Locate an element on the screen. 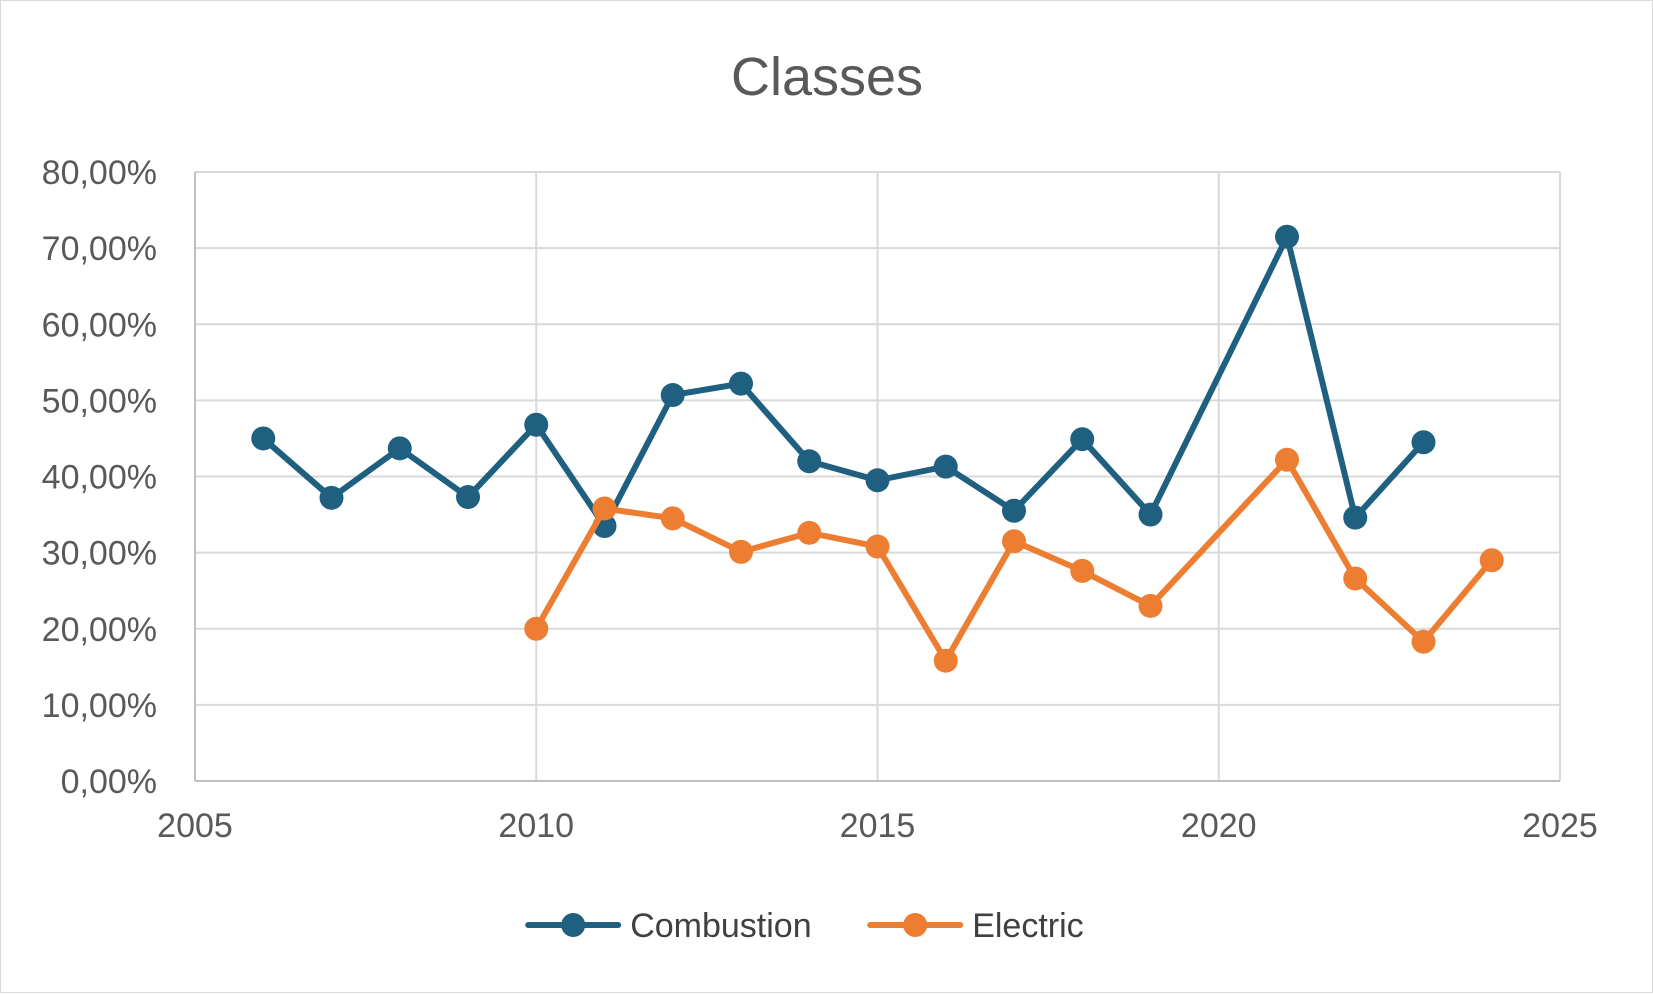 Image resolution: width=1653 pixels, height=994 pixels. x-tick-label: 2025 is located at coordinates (1560, 826).